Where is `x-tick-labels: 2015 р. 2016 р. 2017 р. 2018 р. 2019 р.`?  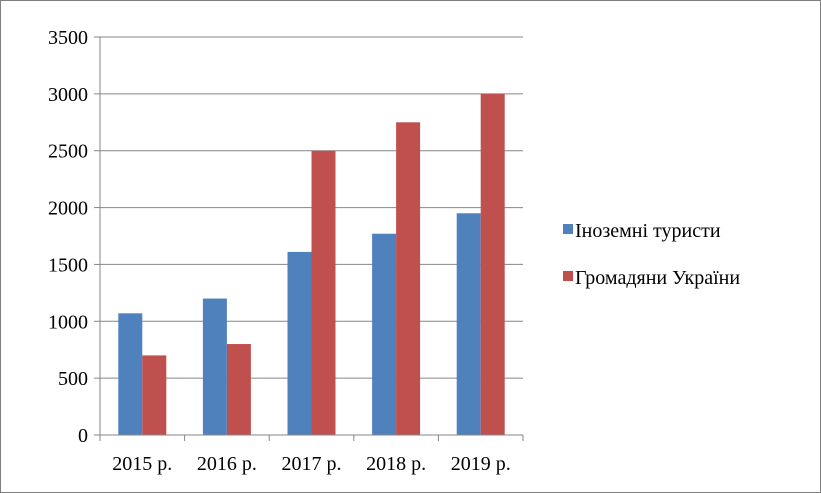 x-tick-labels: 2015 р. 2016 р. 2017 р. 2018 р. 2019 р. is located at coordinates (311, 464).